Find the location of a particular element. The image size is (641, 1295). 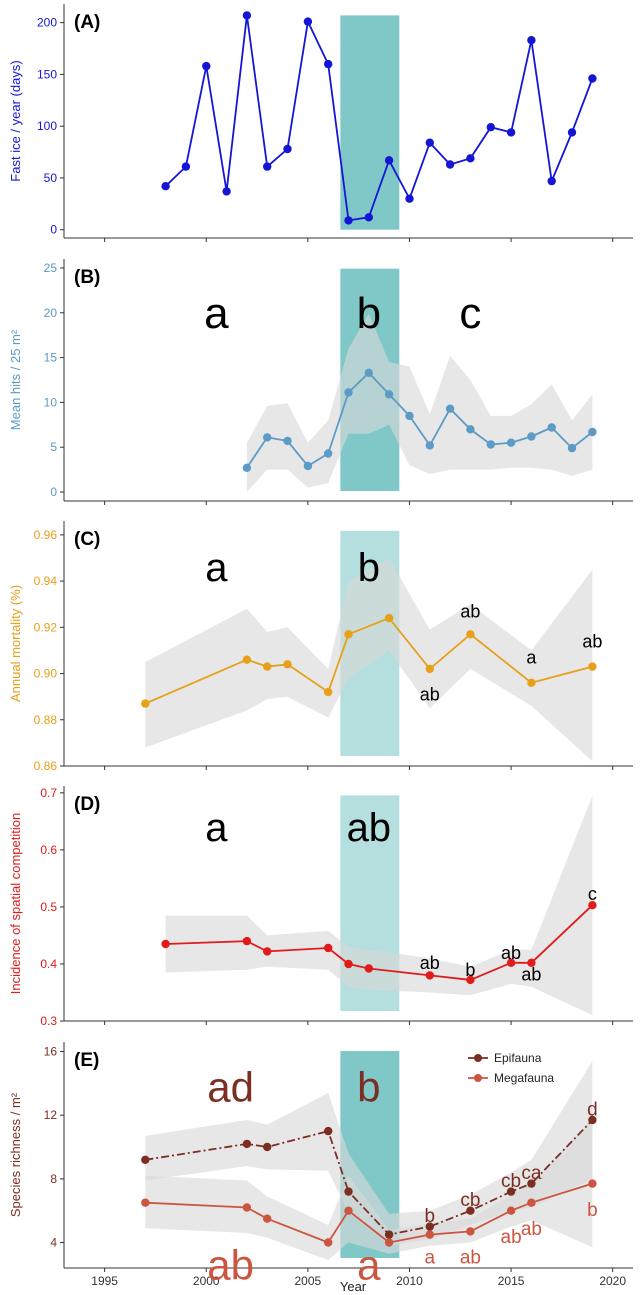

data-point-megafauna-2007 is located at coordinates (348, 1210).